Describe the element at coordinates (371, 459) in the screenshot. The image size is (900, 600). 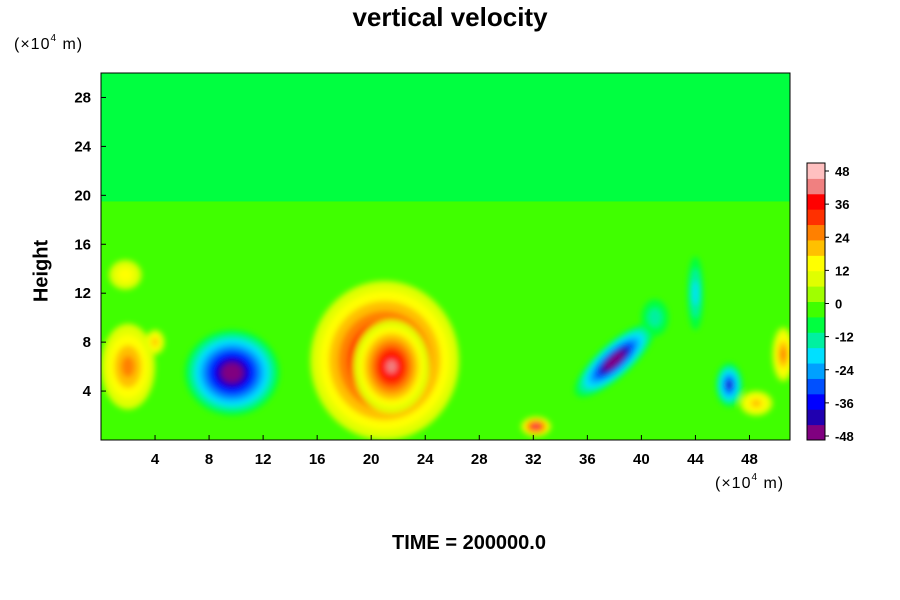
I see `x-tick-label: 20` at that location.